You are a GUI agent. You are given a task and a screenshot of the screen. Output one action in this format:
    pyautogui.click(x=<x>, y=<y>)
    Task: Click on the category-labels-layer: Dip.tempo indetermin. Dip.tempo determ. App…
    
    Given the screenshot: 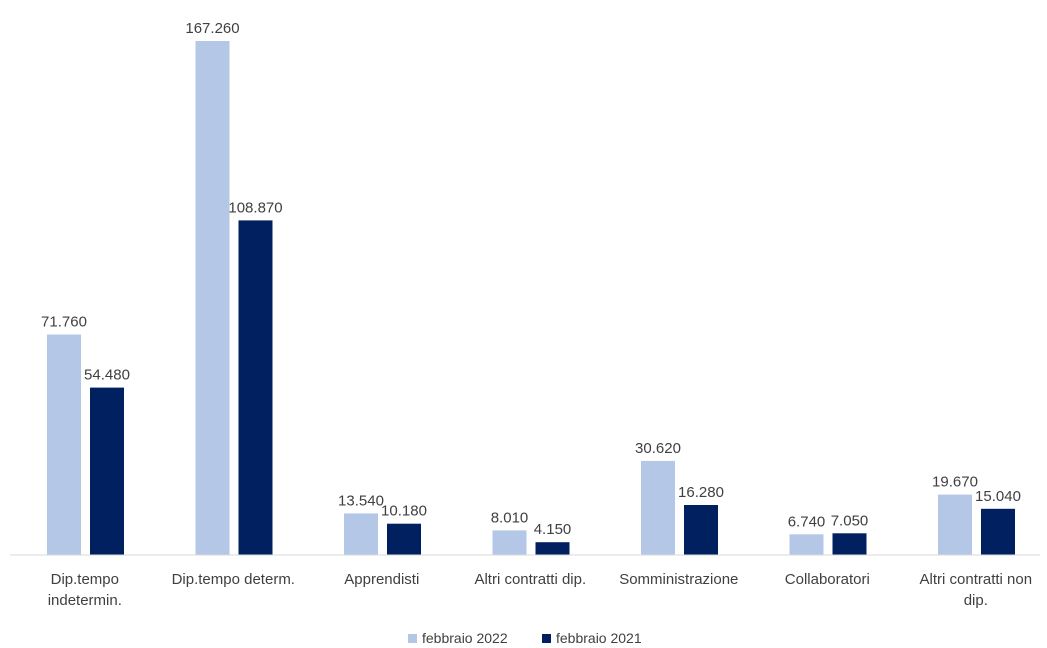 What is the action you would take?
    pyautogui.click(x=540, y=590)
    